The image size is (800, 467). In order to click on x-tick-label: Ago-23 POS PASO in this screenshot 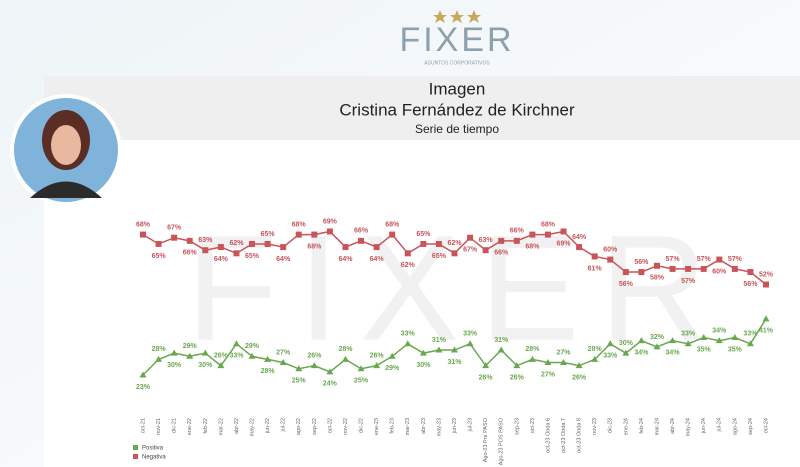, I will do `click(502, 441)`.